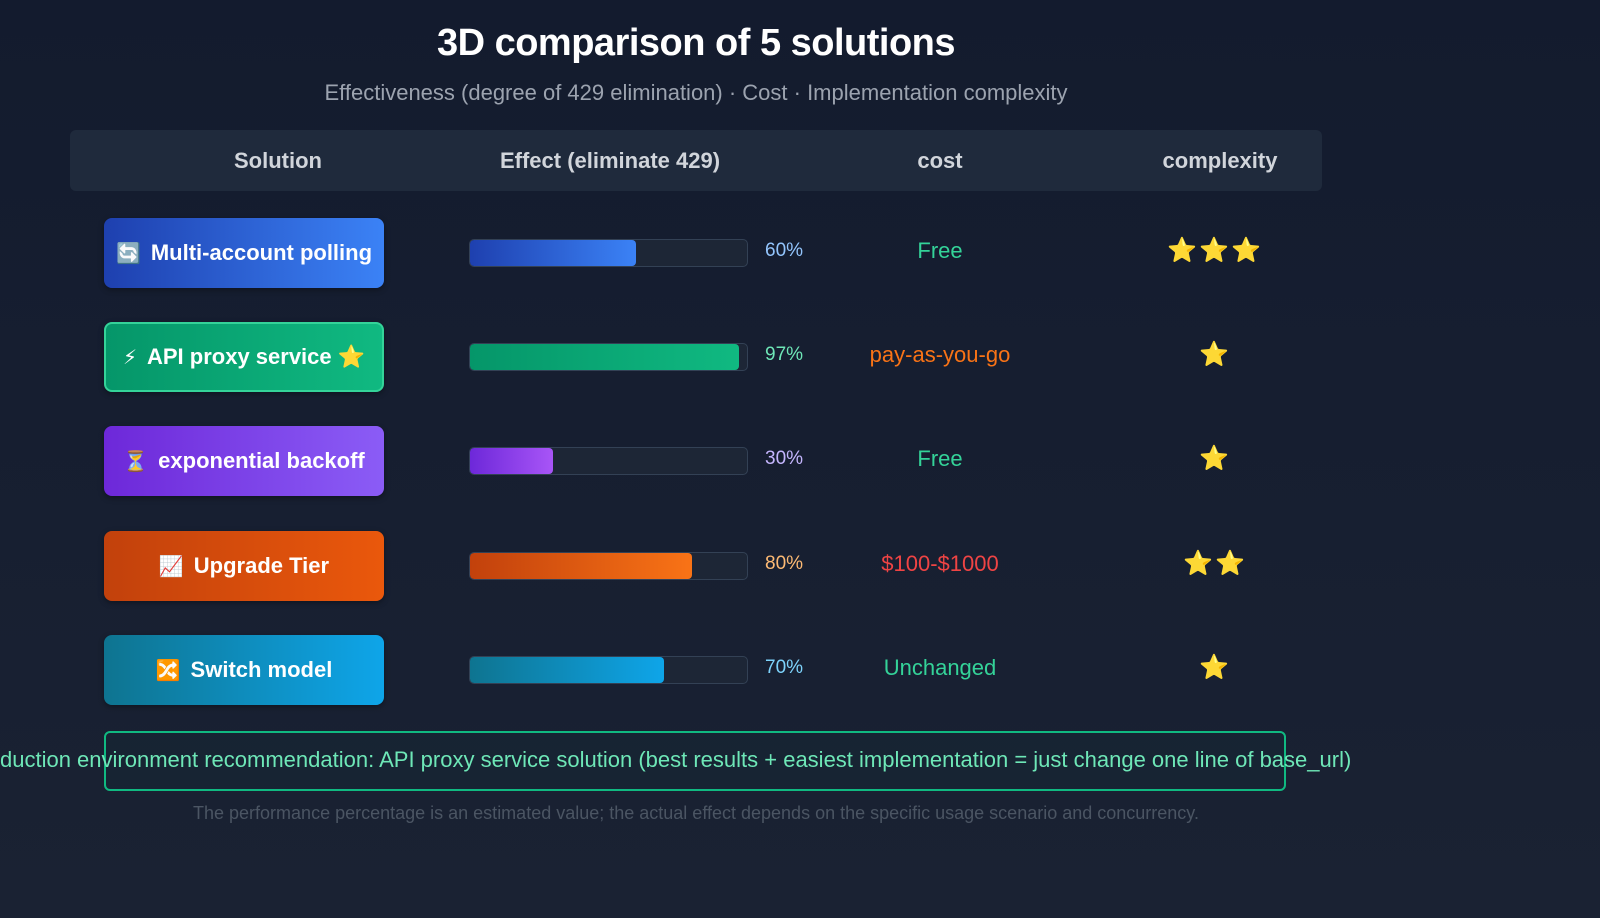 This screenshot has height=918, width=1600. What do you see at coordinates (940, 667) in the screenshot?
I see `cost-value: Unchanged` at bounding box center [940, 667].